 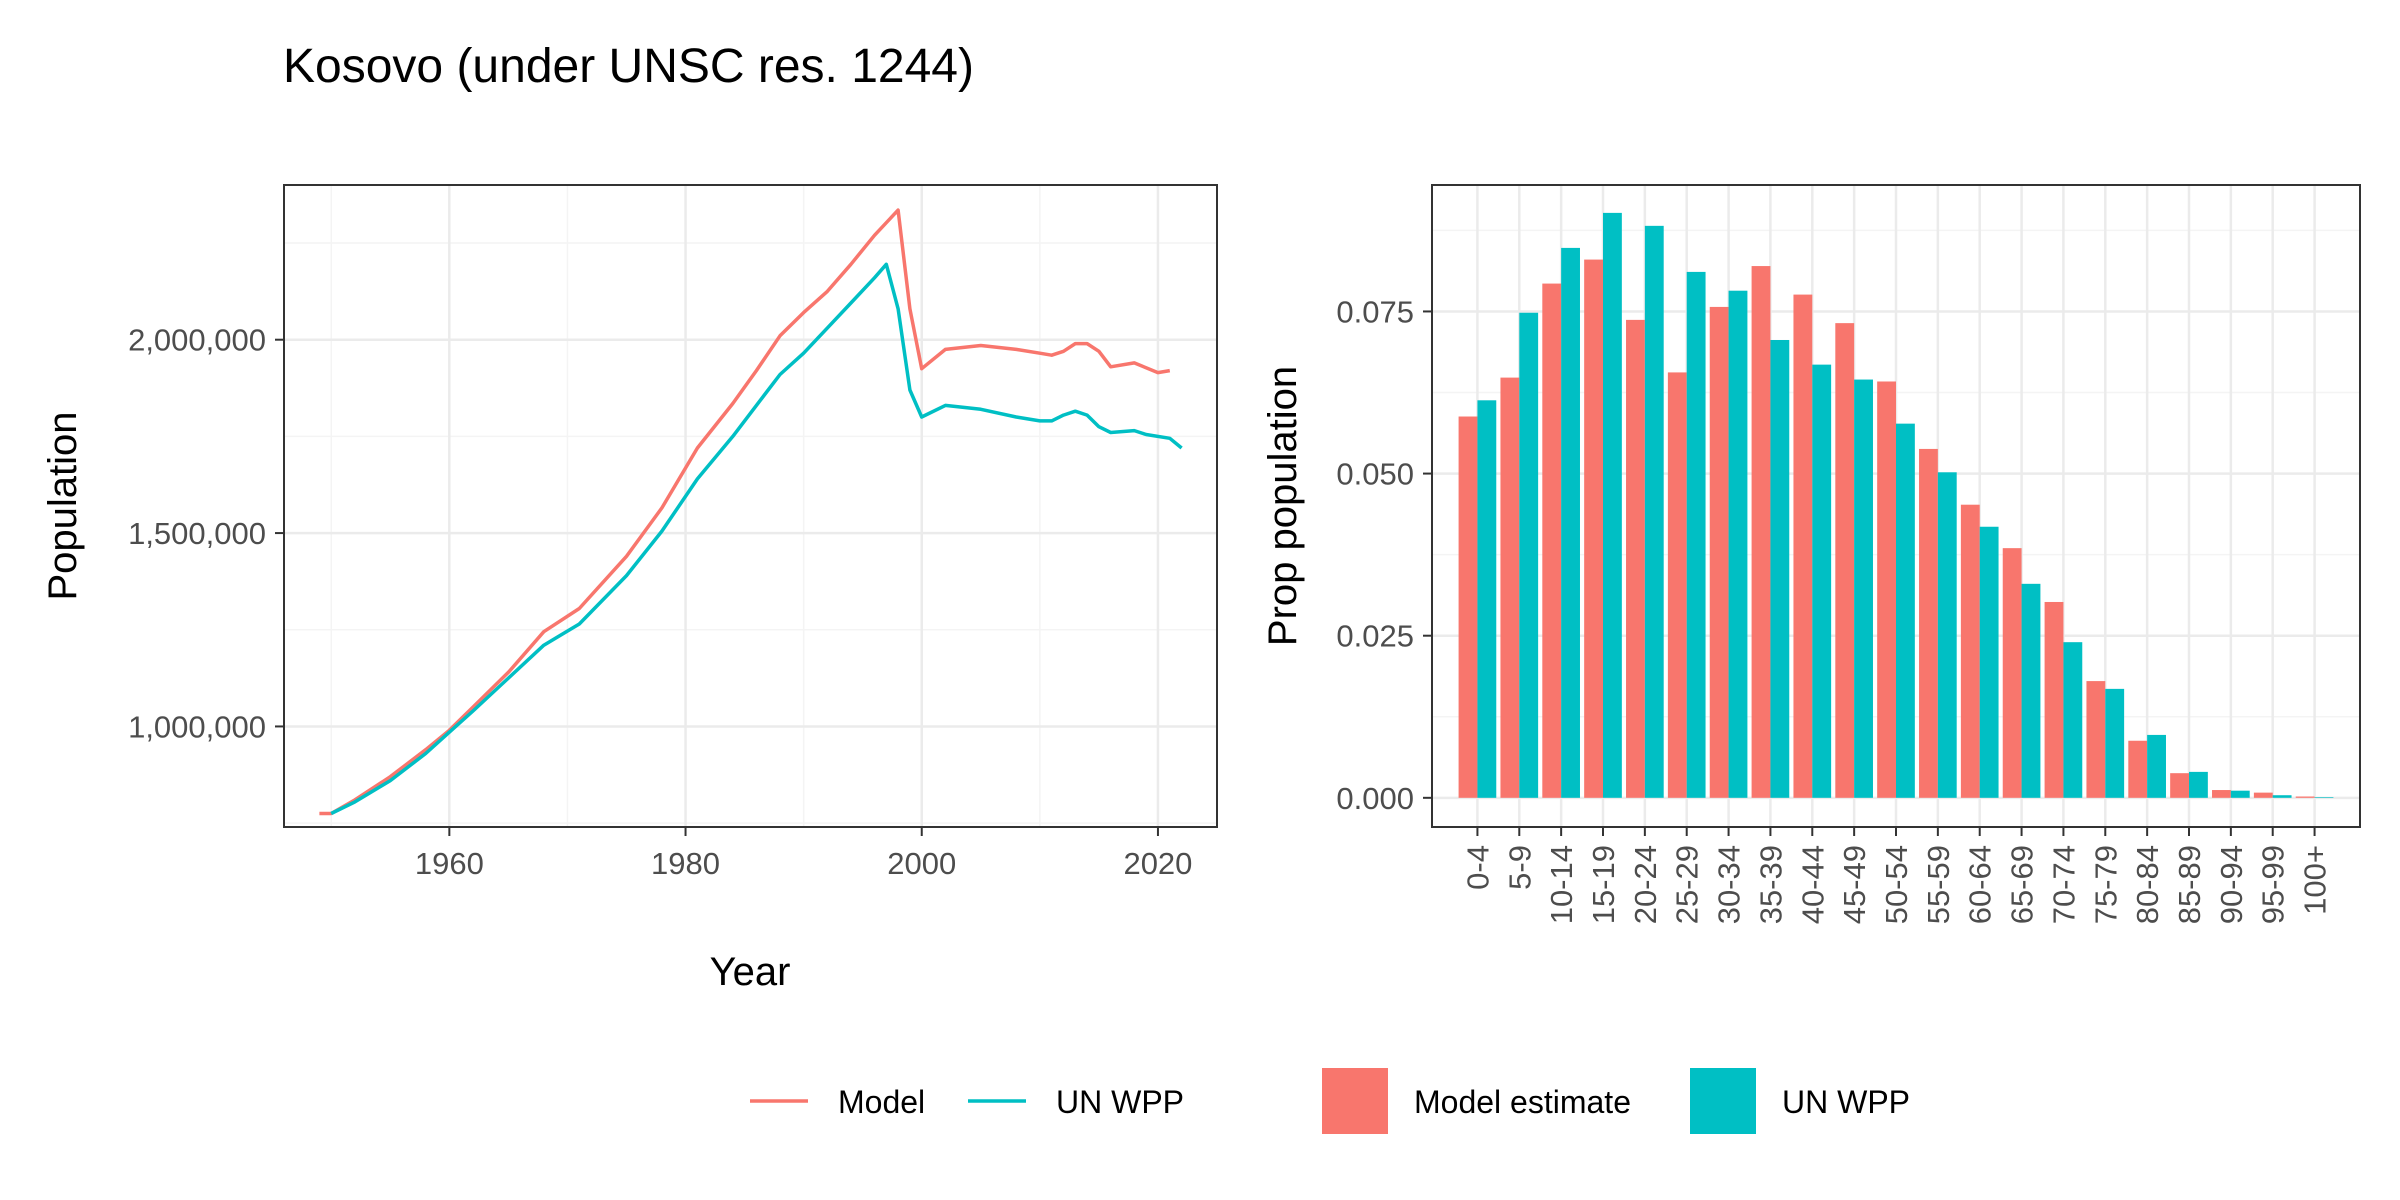 What do you see at coordinates (63, 505) in the screenshot?
I see `line-y-axis-title: Population` at bounding box center [63, 505].